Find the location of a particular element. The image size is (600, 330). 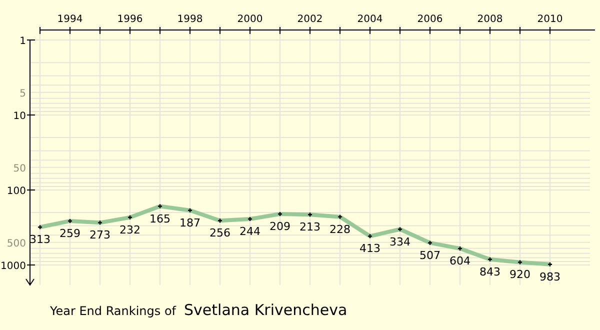

data-label: 334 is located at coordinates (400, 241).